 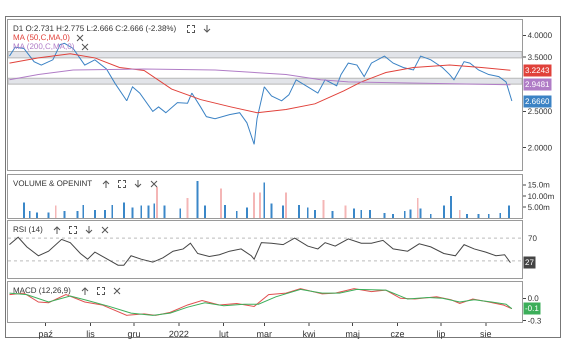 I want to click on x-tick-label: gru, so click(x=133, y=333).